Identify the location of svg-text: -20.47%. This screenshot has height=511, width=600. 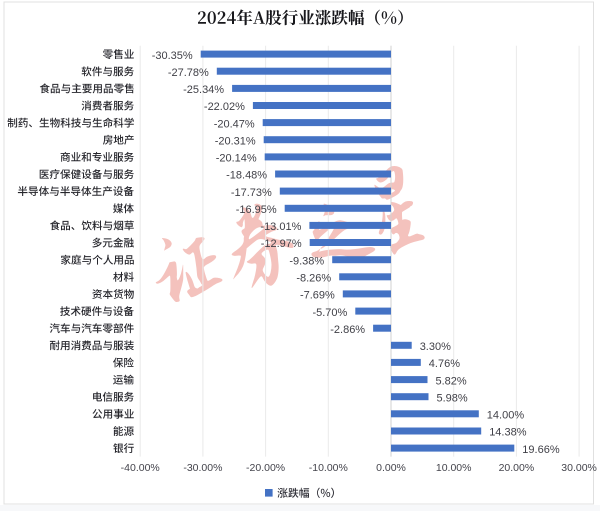
(234, 124).